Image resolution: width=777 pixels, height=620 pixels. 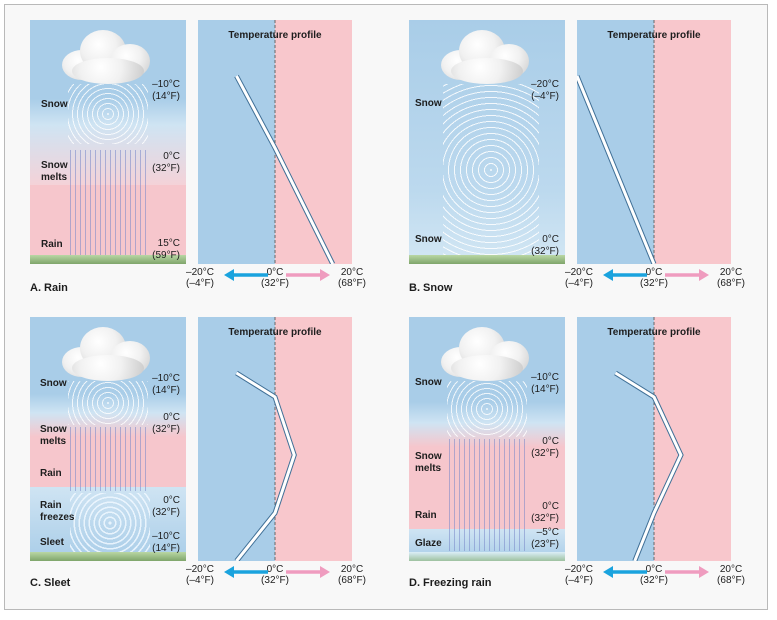 I want to click on panel-caption: A. Rain, so click(x=49, y=288).